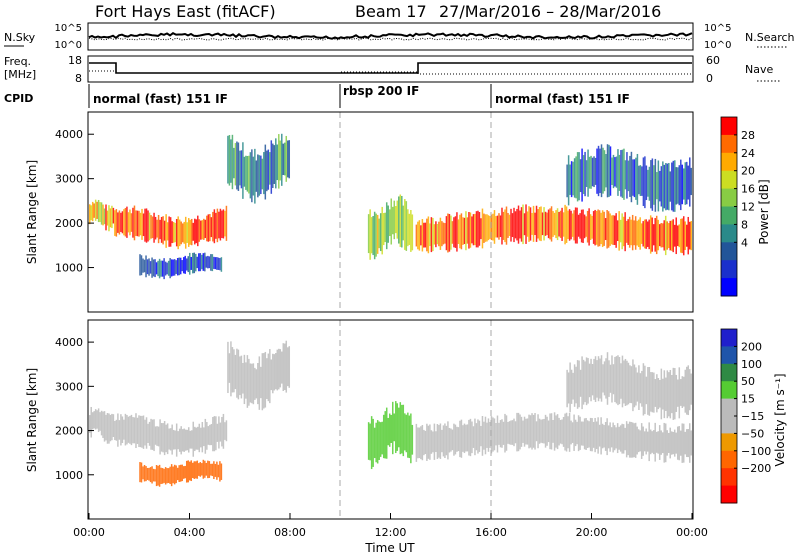  What do you see at coordinates (713, 60) in the screenshot?
I see `freq-right-tick-top: 60` at bounding box center [713, 60].